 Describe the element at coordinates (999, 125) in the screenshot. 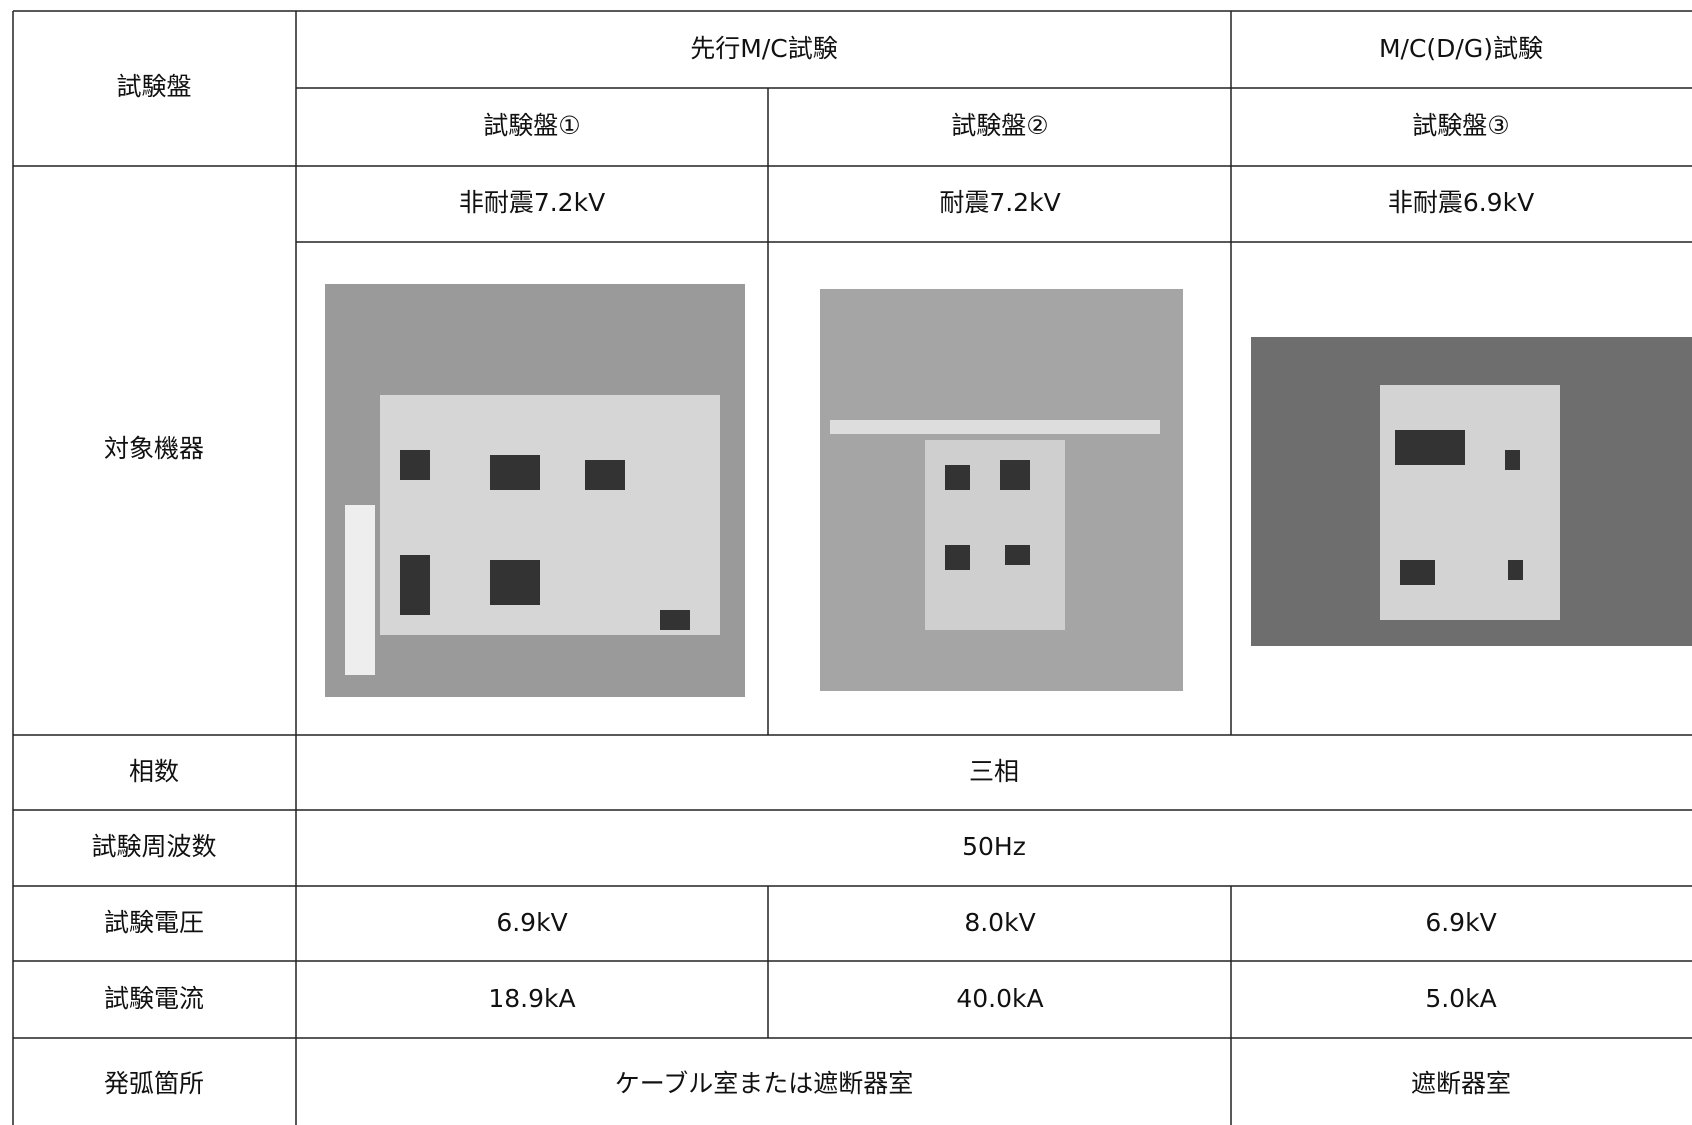

I see `panel-header: 試験盤②` at that location.